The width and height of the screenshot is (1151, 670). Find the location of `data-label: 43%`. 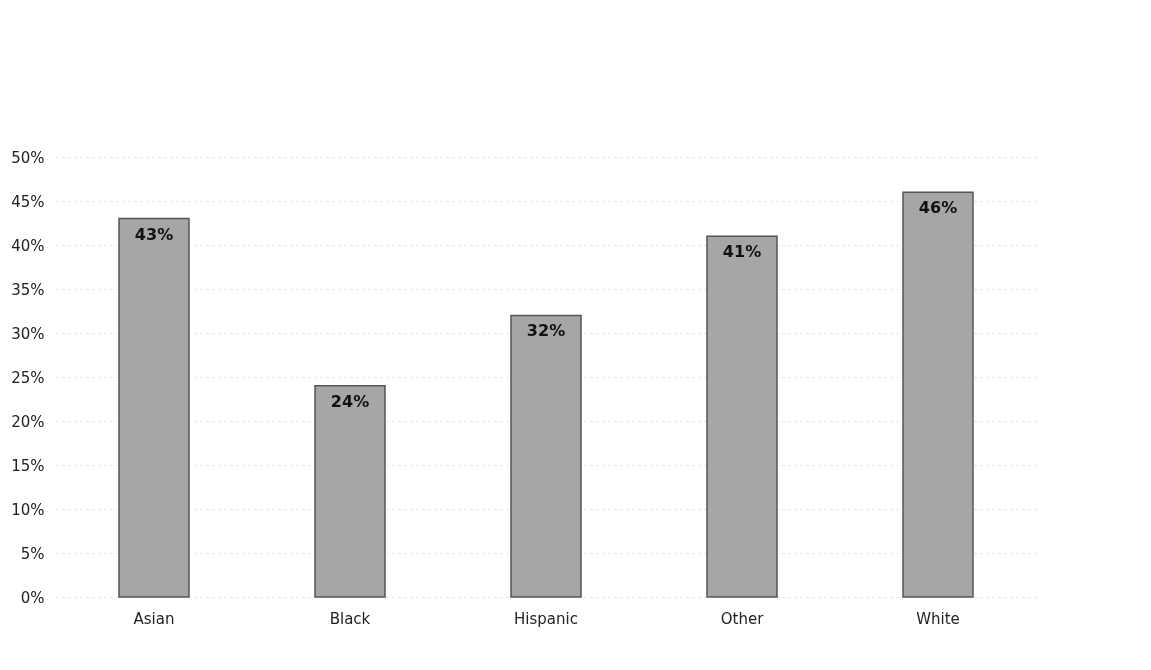

data-label: 43% is located at coordinates (154, 234).